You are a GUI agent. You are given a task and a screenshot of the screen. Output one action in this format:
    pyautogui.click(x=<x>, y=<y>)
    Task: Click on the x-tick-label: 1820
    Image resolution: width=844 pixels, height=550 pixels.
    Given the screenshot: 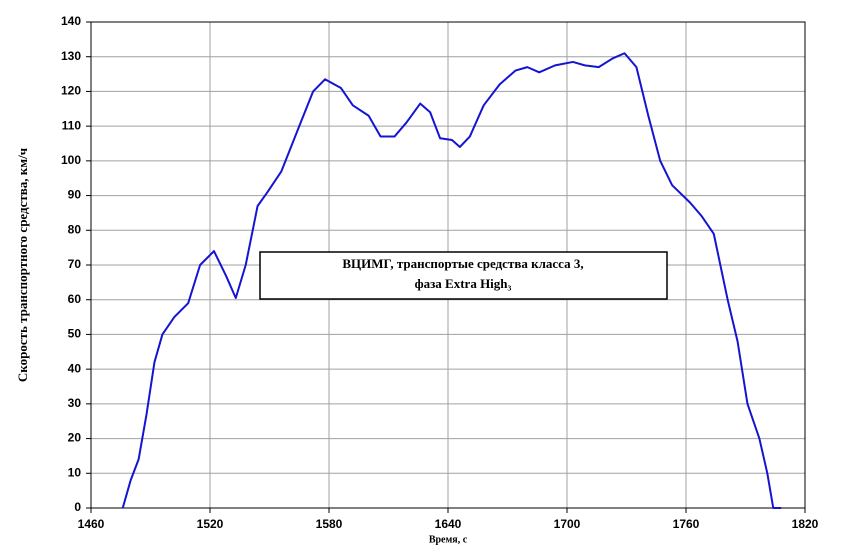 What is the action you would take?
    pyautogui.click(x=805, y=524)
    